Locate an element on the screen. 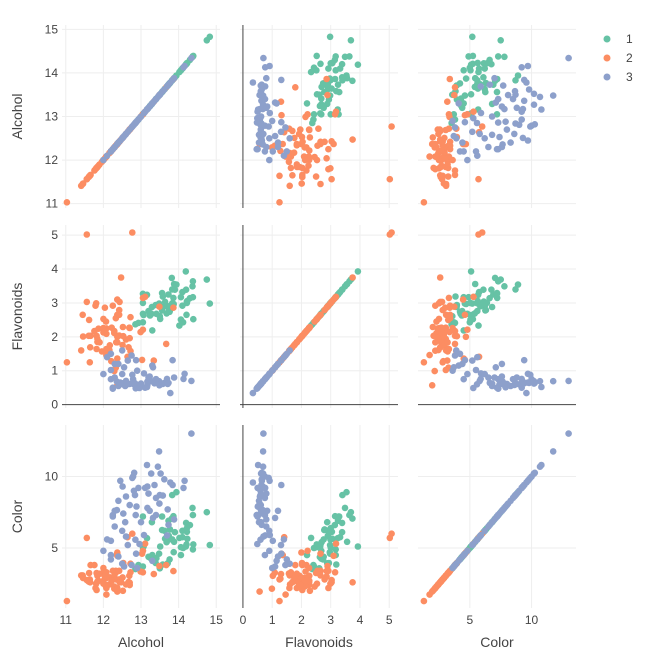 This screenshot has width=650, height=650. legend: 1 2 3 is located at coordinates (618, 58).